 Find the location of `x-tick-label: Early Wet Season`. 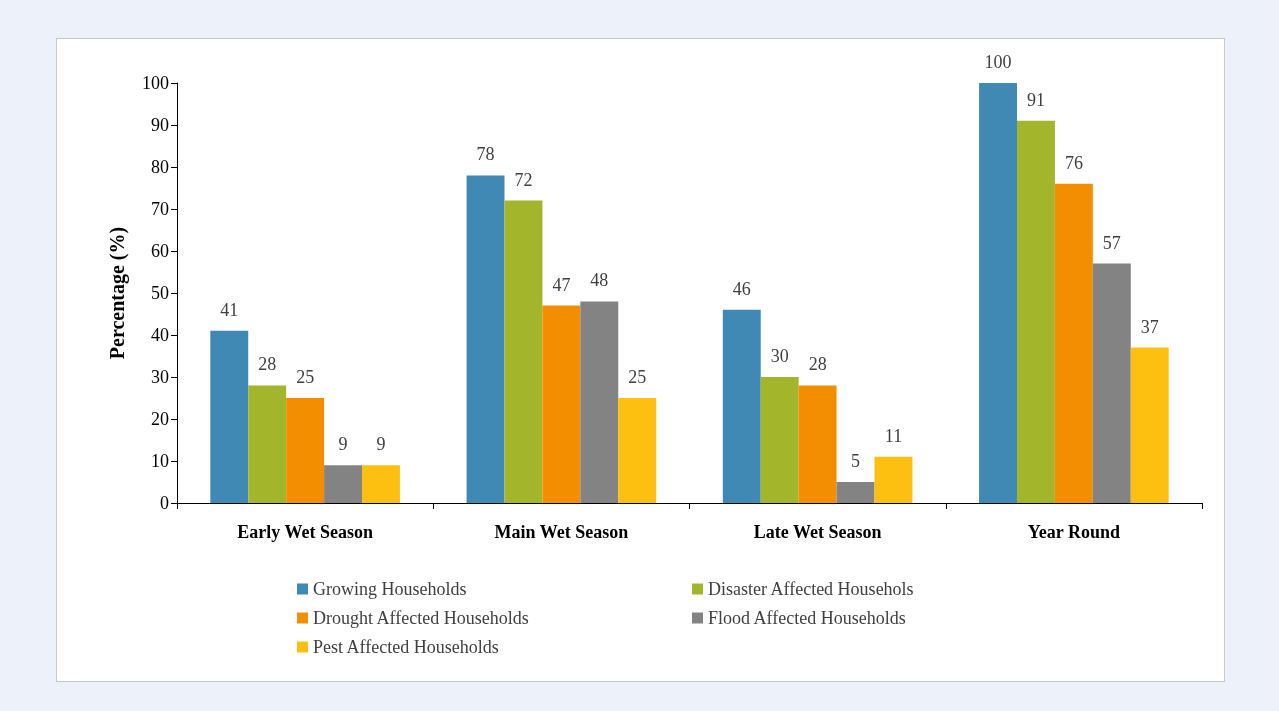

x-tick-label: Early Wet Season is located at coordinates (305, 532).